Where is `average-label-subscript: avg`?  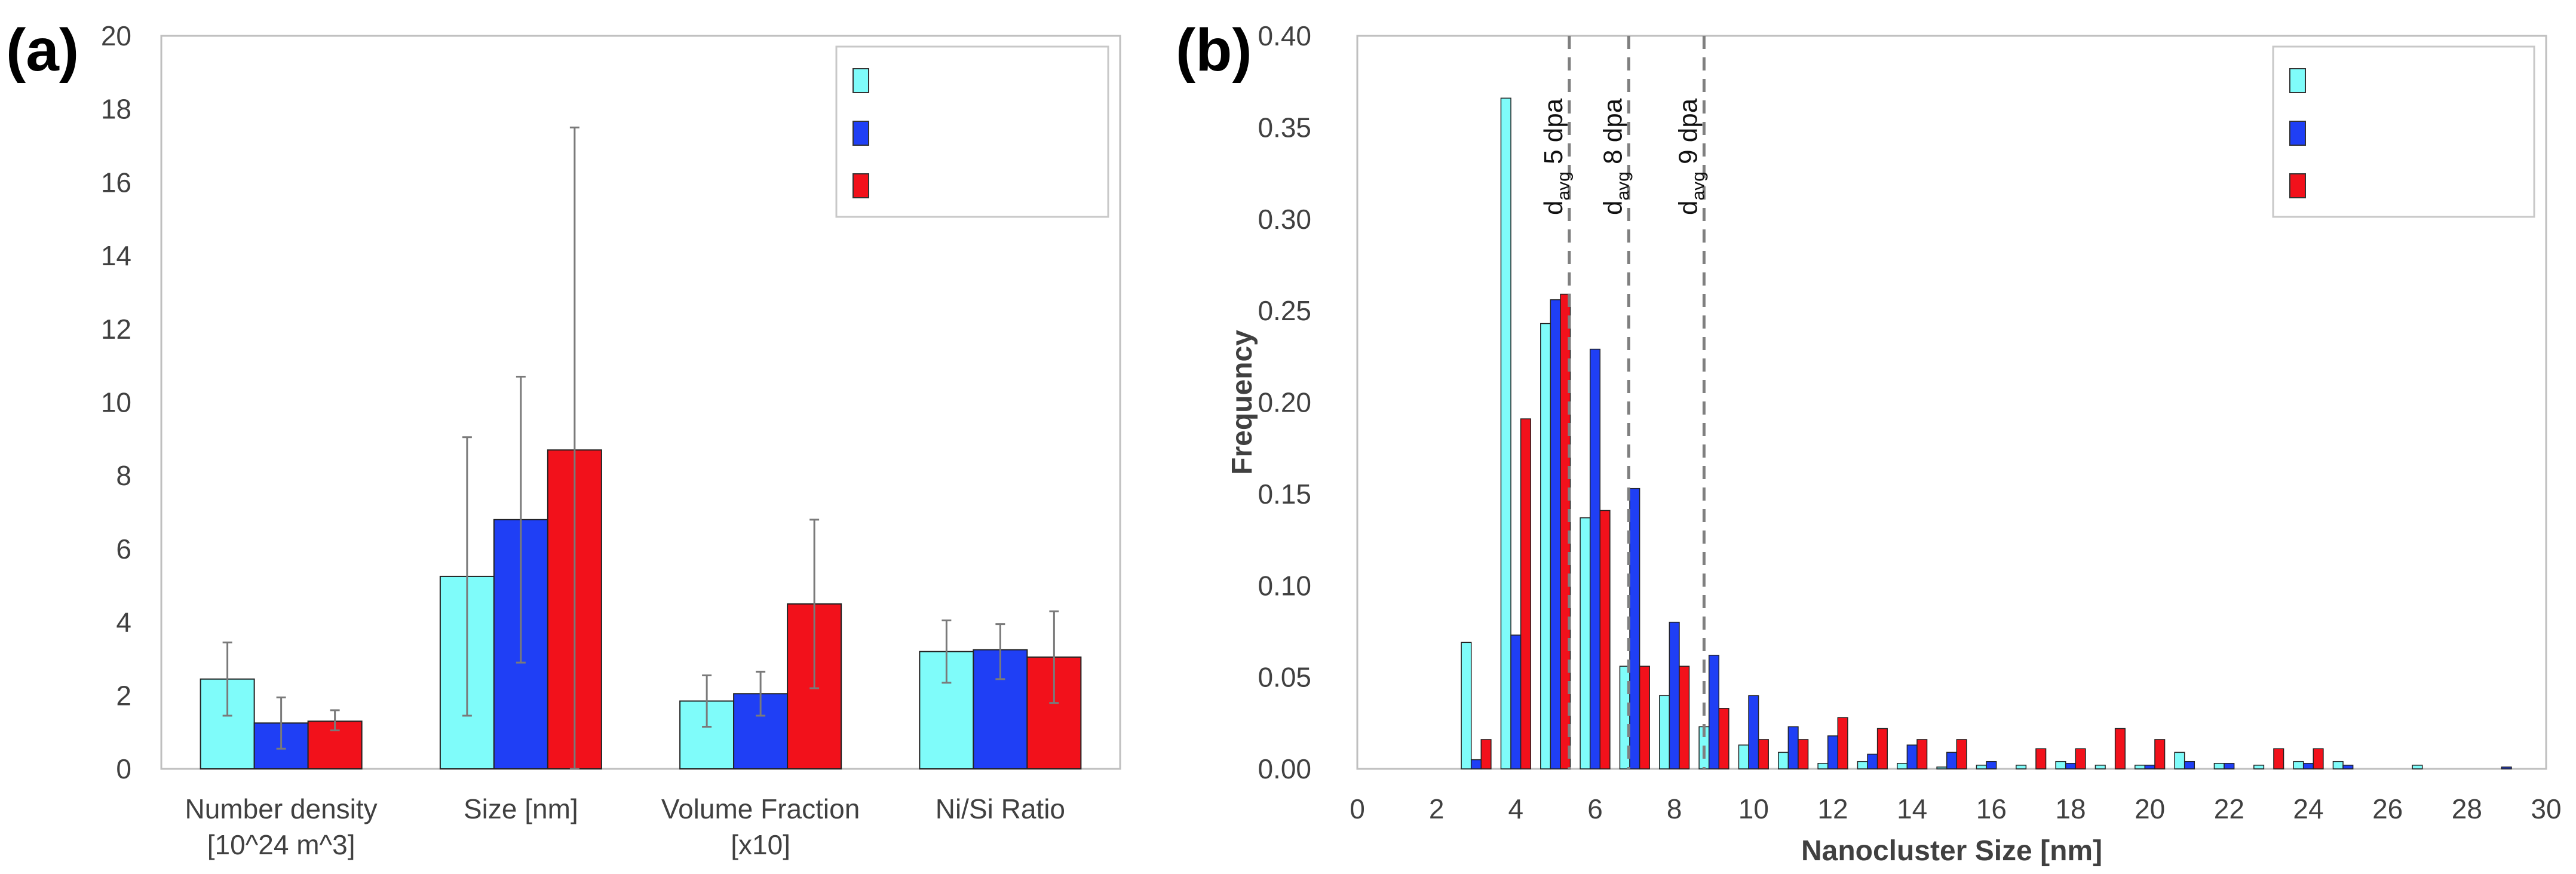
average-label-subscript: avg is located at coordinates (1564, 186).